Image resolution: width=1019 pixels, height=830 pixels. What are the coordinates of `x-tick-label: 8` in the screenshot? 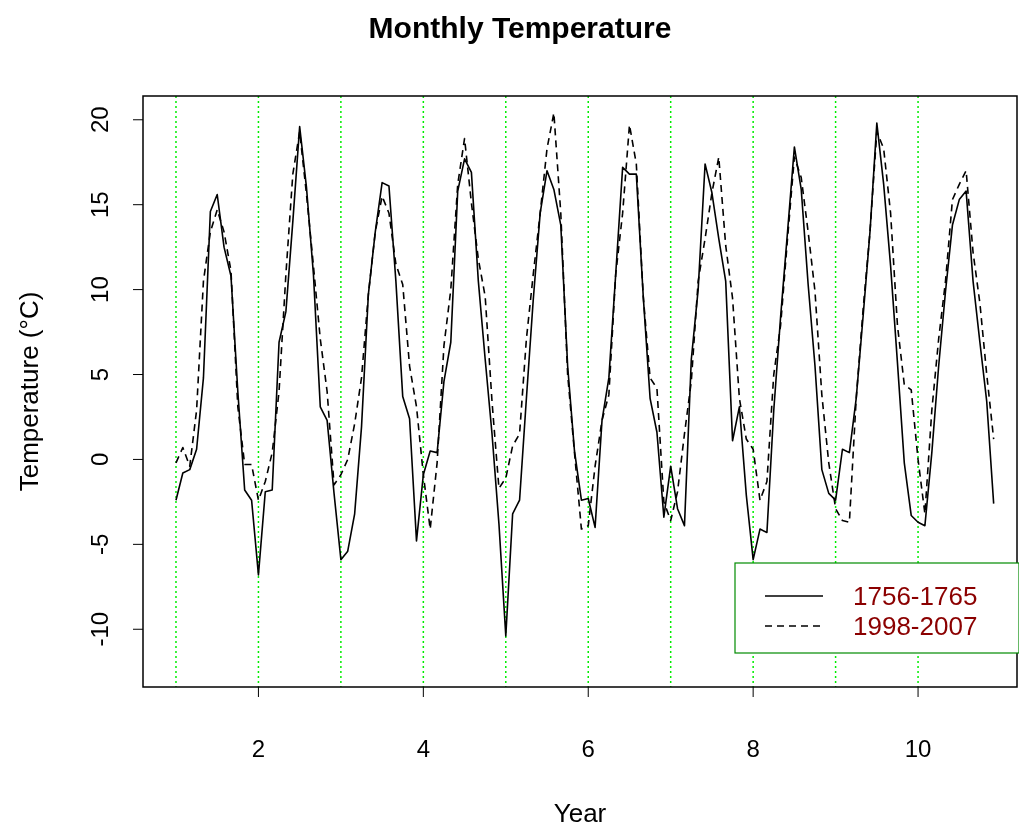 It's located at (753, 748).